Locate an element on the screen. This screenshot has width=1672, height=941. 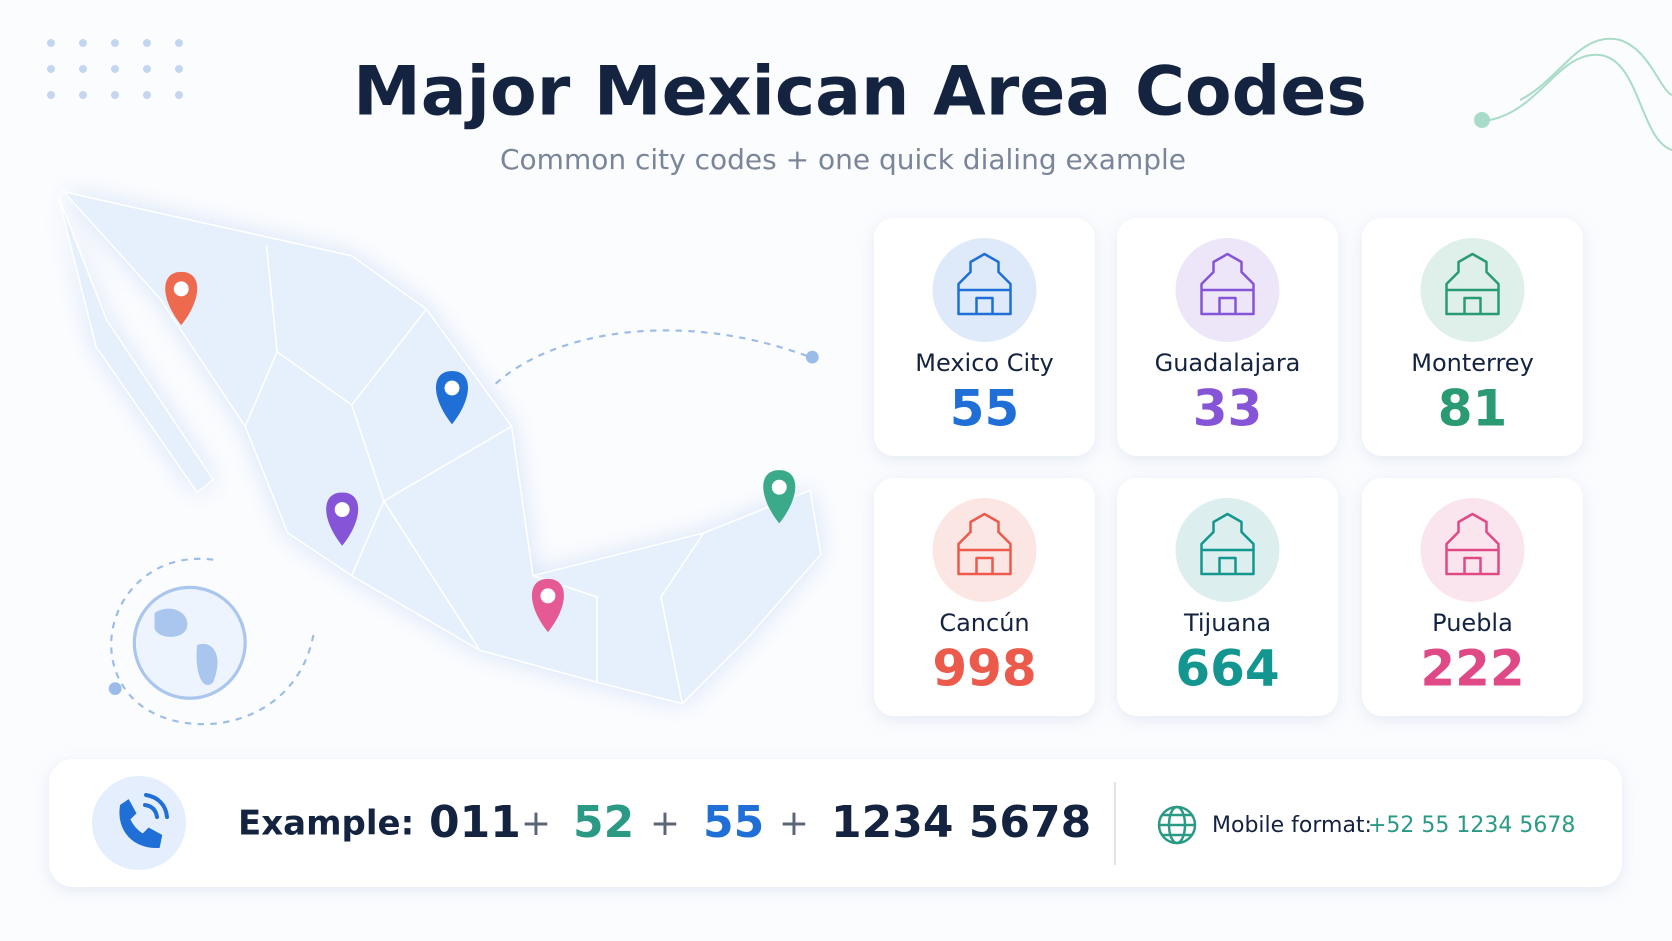
city-name: Cancún is located at coordinates (984, 623).